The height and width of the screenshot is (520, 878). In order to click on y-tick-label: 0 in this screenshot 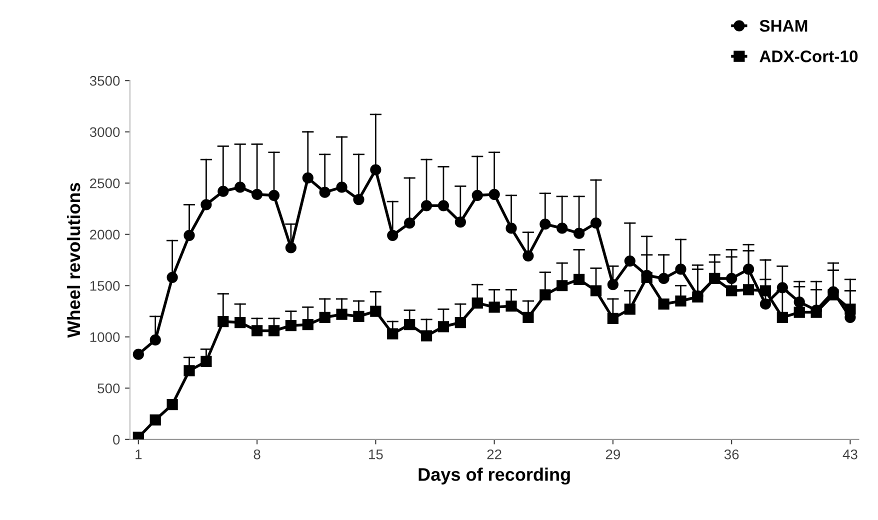, I will do `click(116, 439)`.